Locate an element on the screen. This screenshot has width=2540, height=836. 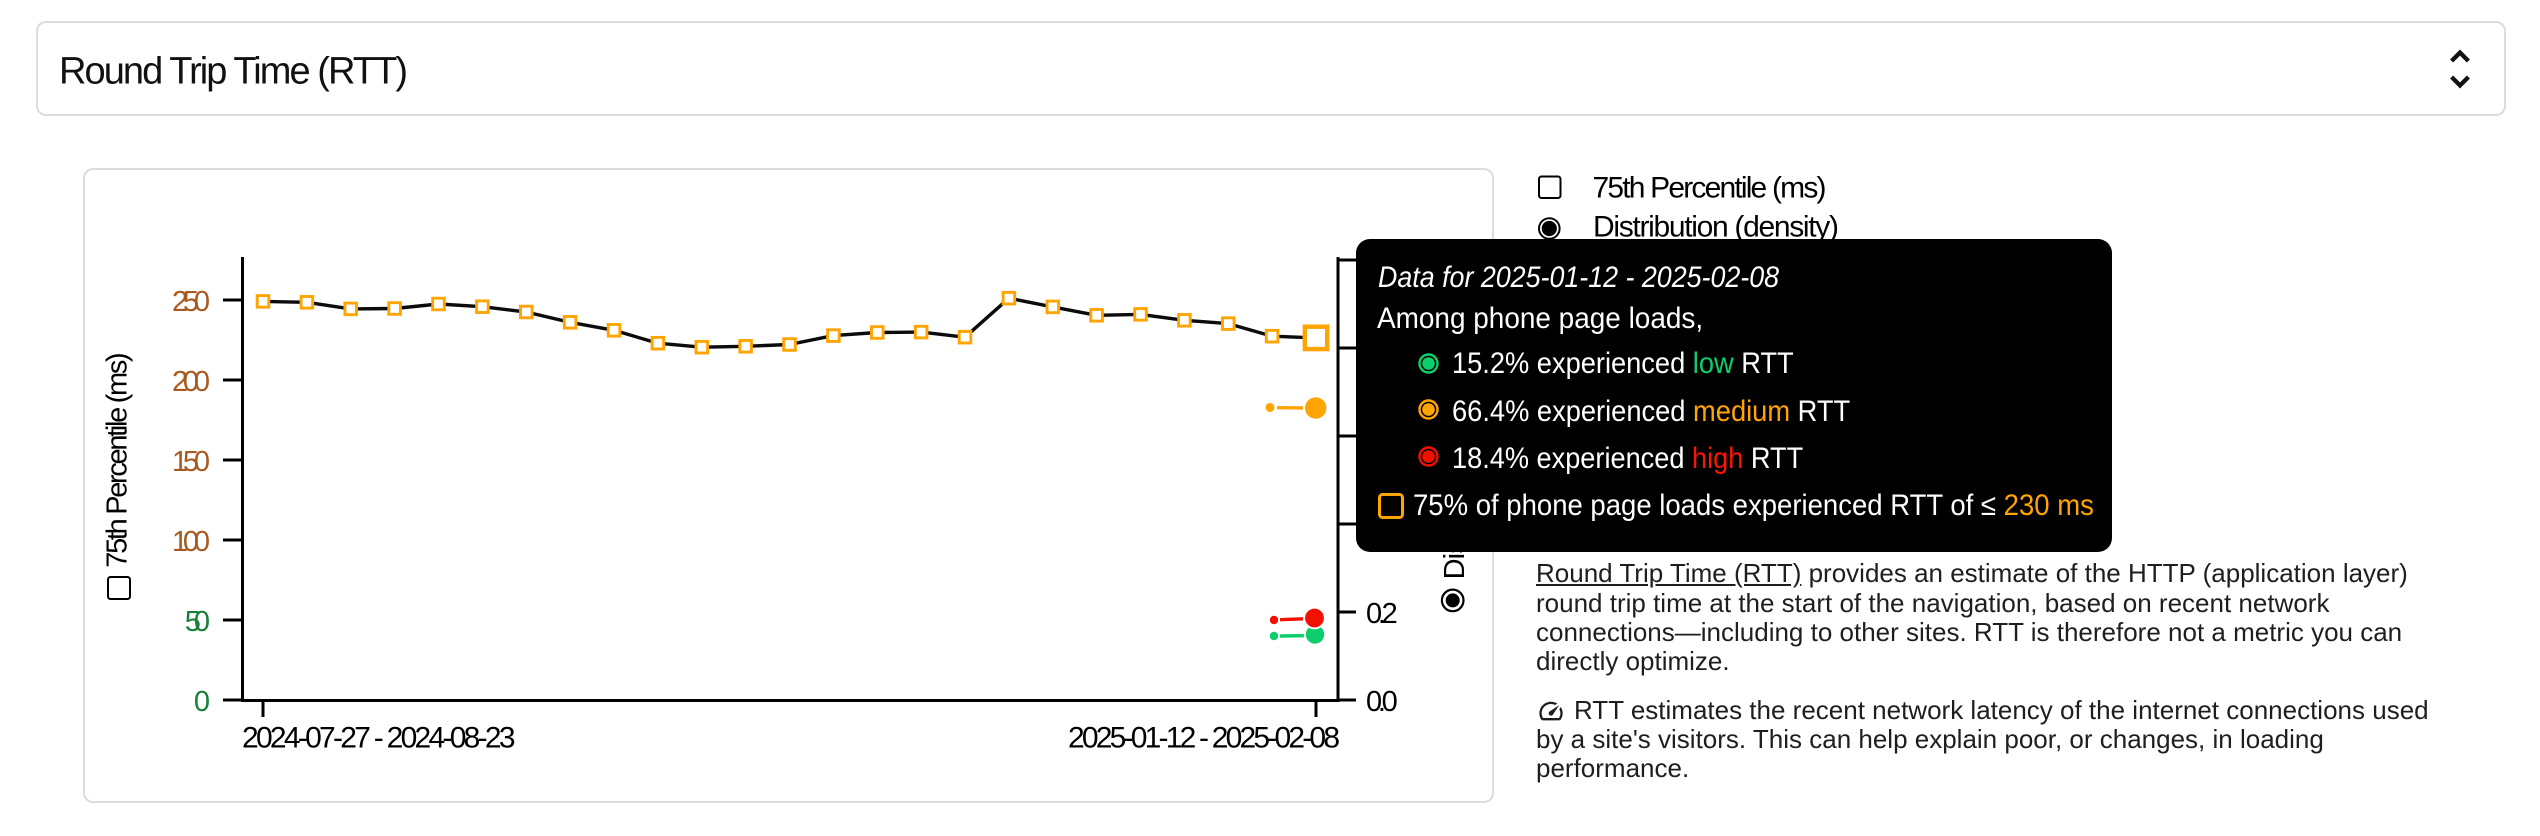
svg-text: 0.2 is located at coordinates (1382, 614).